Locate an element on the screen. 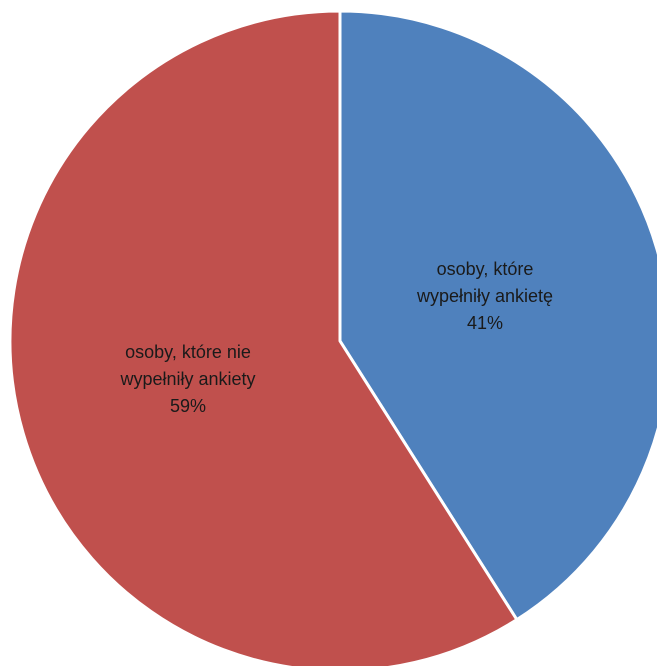 The height and width of the screenshot is (666, 657). slice-category-label: wypełniły ankietę is located at coordinates (484, 296).